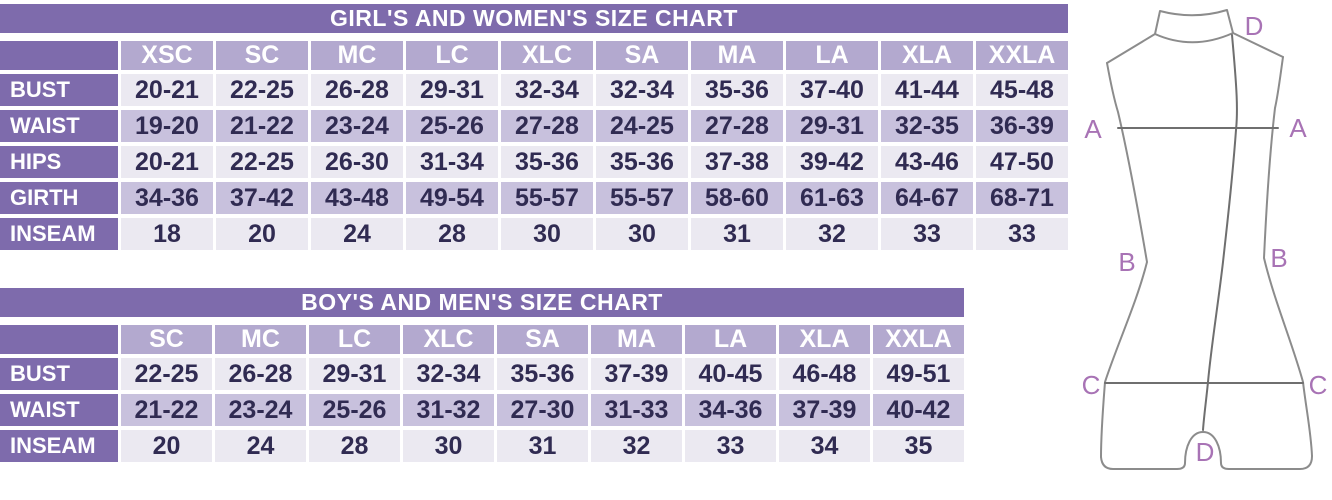  Describe the element at coordinates (737, 162) in the screenshot. I see `size-value-cell: 37-38` at that location.